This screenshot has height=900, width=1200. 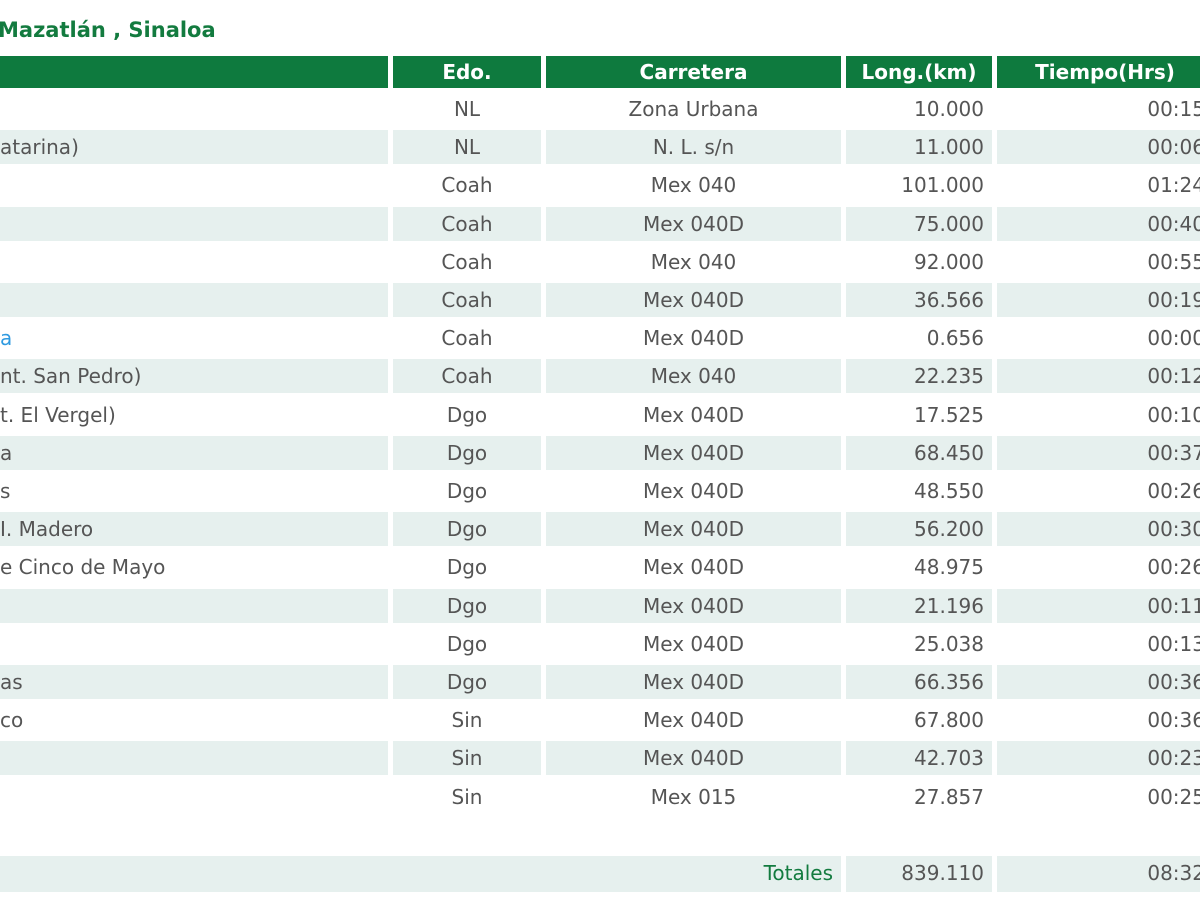 I want to click on carretera-cell: Mex 015, so click(x=693, y=796).